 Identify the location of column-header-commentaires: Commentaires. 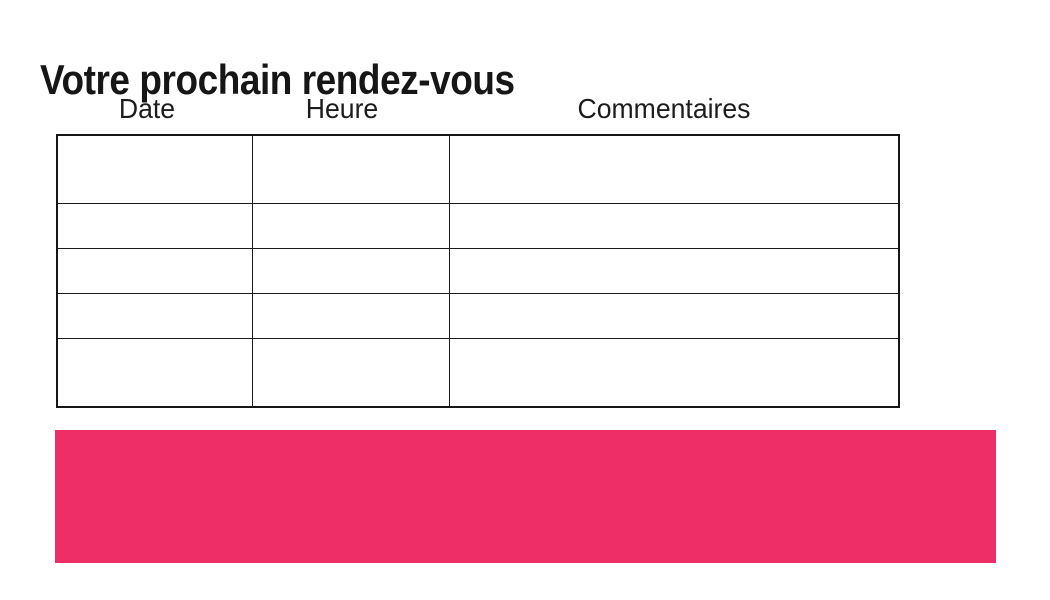
(664, 108).